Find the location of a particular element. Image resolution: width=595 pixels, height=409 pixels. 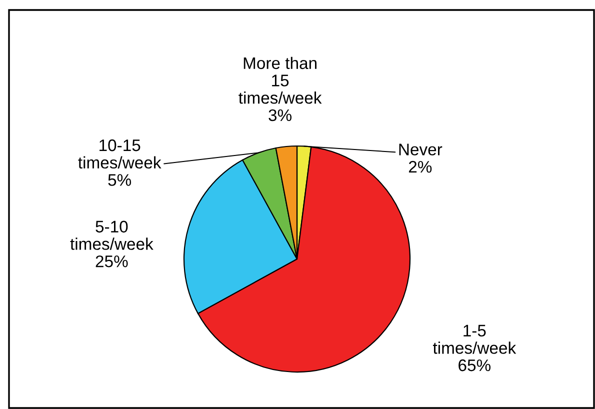

data-label: 5% is located at coordinates (120, 180).